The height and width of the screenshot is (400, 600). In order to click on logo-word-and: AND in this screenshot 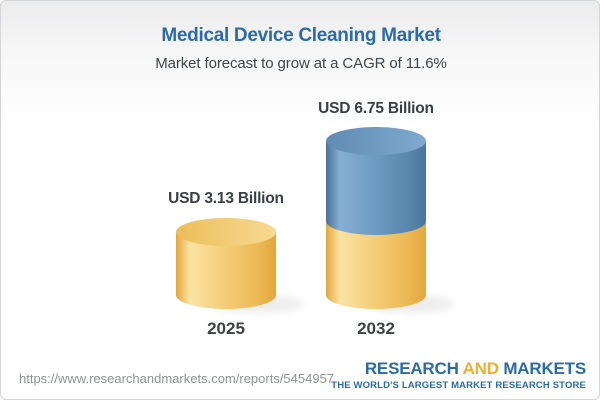, I will do `click(480, 368)`.